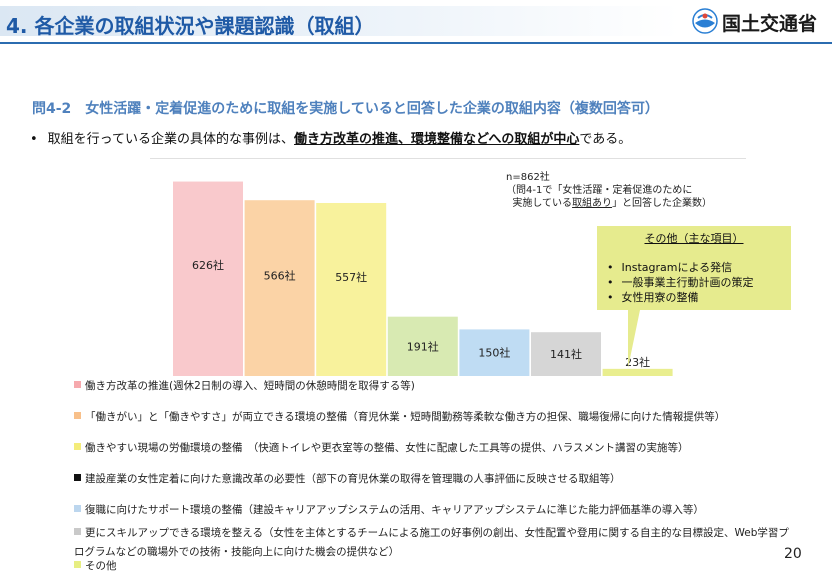  What do you see at coordinates (705, 21) in the screenshot?
I see `ministry-emblem-icon` at bounding box center [705, 21].